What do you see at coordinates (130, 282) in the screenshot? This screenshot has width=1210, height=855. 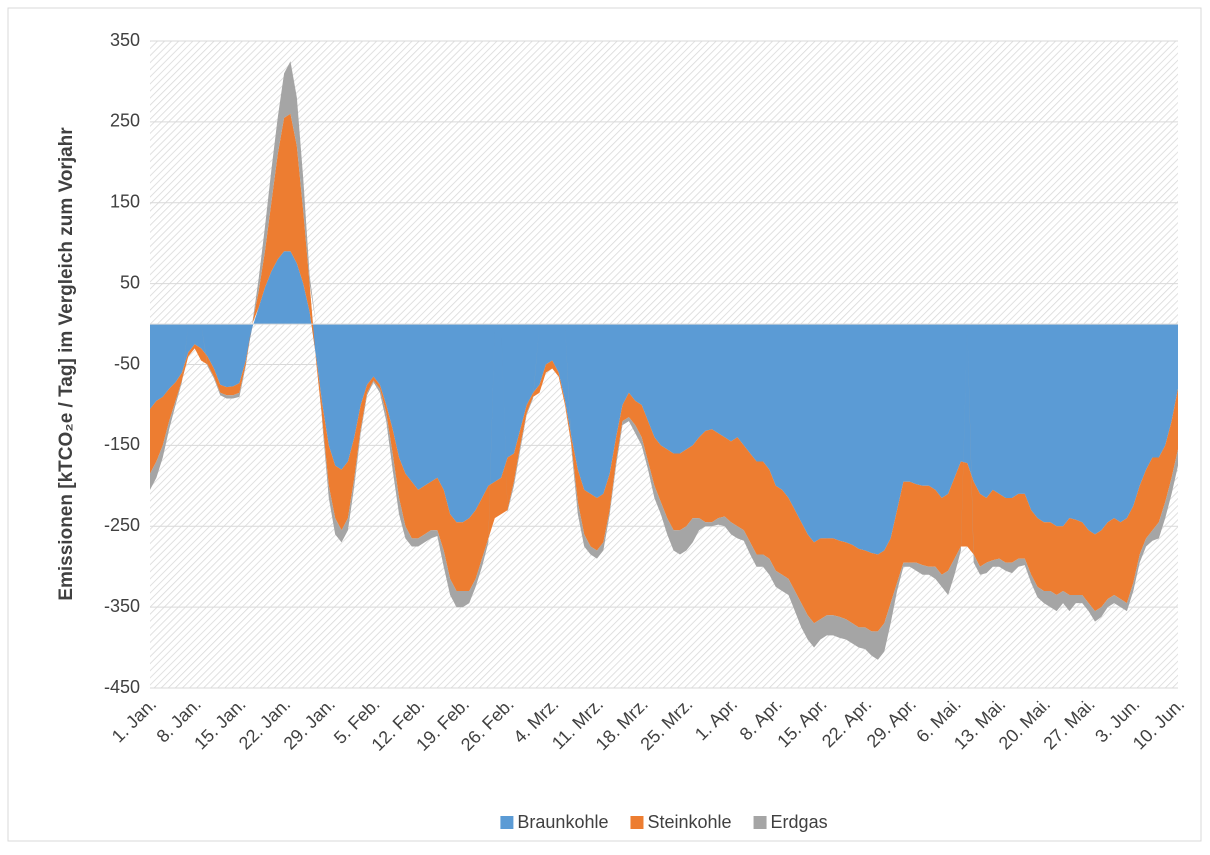 I see `y-tick-label: 50` at bounding box center [130, 282].